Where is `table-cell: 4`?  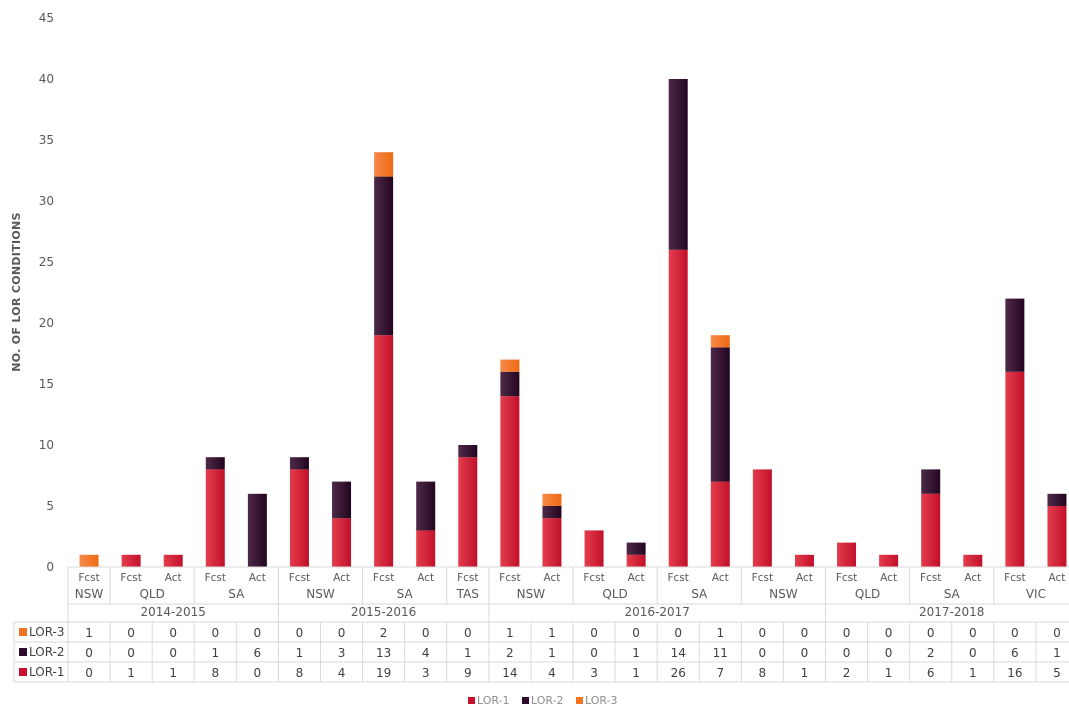 table-cell: 4 is located at coordinates (426, 653).